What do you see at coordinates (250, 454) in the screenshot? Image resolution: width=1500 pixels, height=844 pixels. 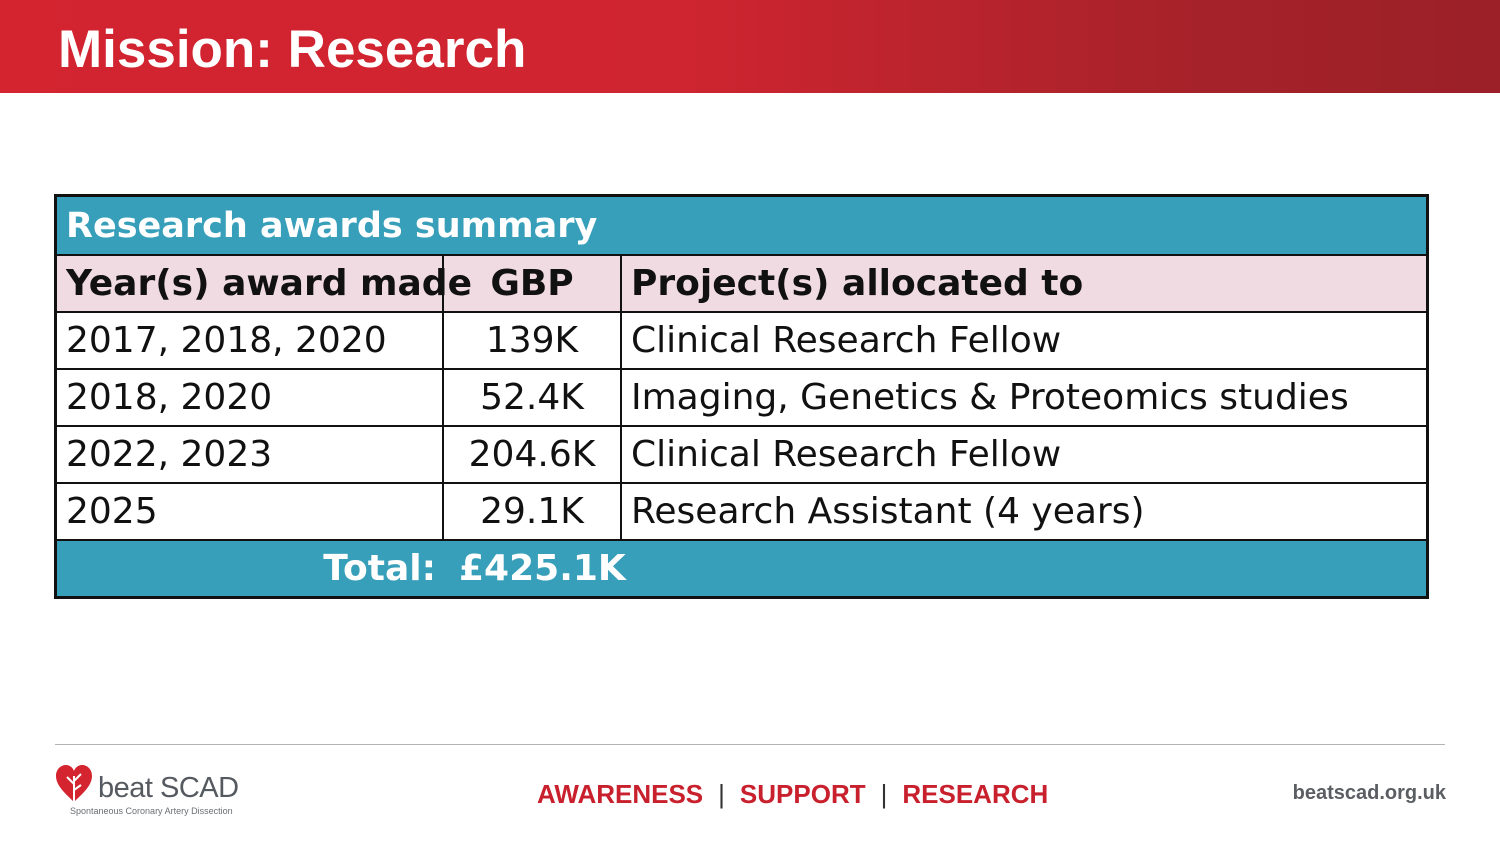 I see `cell-years: 2022, 2023` at bounding box center [250, 454].